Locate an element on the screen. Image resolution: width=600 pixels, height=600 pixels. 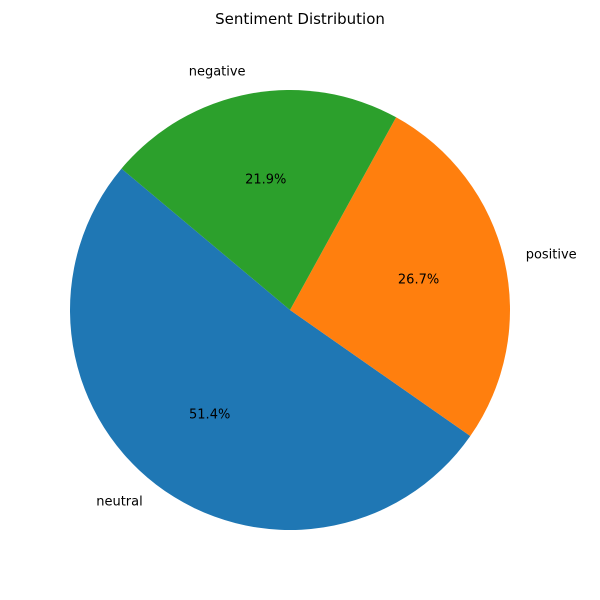
pie-pct-label-positive: 26.7% is located at coordinates (418, 280).